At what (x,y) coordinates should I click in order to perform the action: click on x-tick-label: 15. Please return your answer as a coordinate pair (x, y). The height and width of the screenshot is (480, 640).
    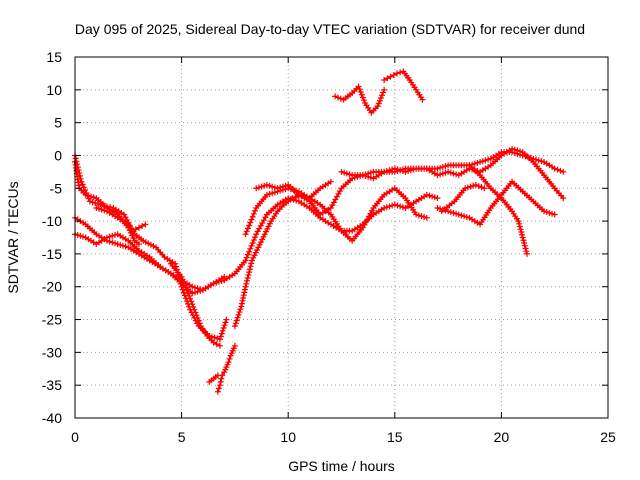
    Looking at the image, I should click on (395, 437).